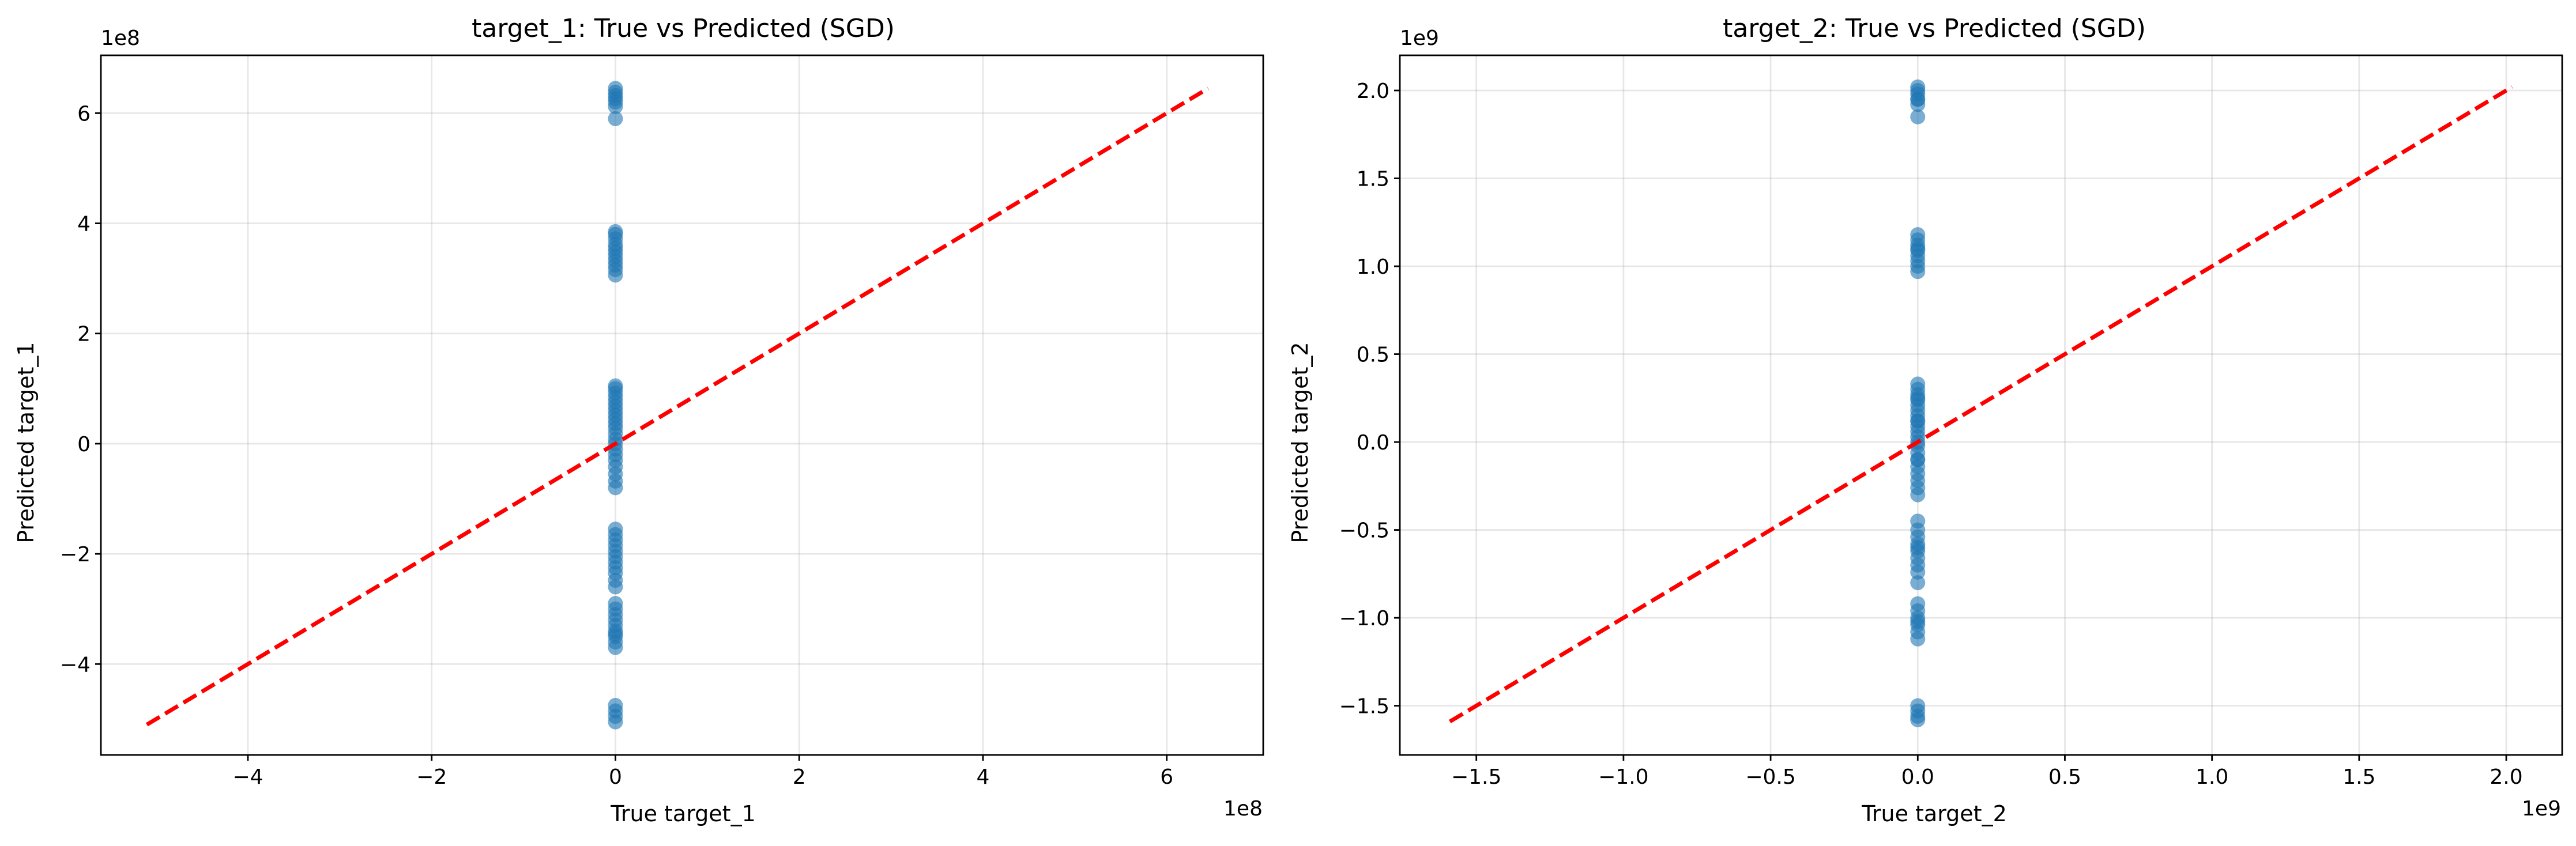 This screenshot has width=2576, height=846. I want to click on y-tick-label: 0, so click(84, 444).